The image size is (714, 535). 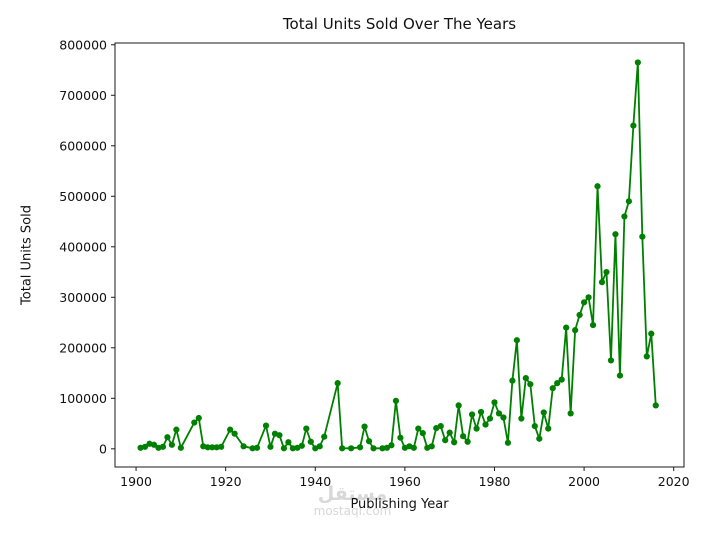 I want to click on y-tick-label: 300000, so click(x=83, y=297).